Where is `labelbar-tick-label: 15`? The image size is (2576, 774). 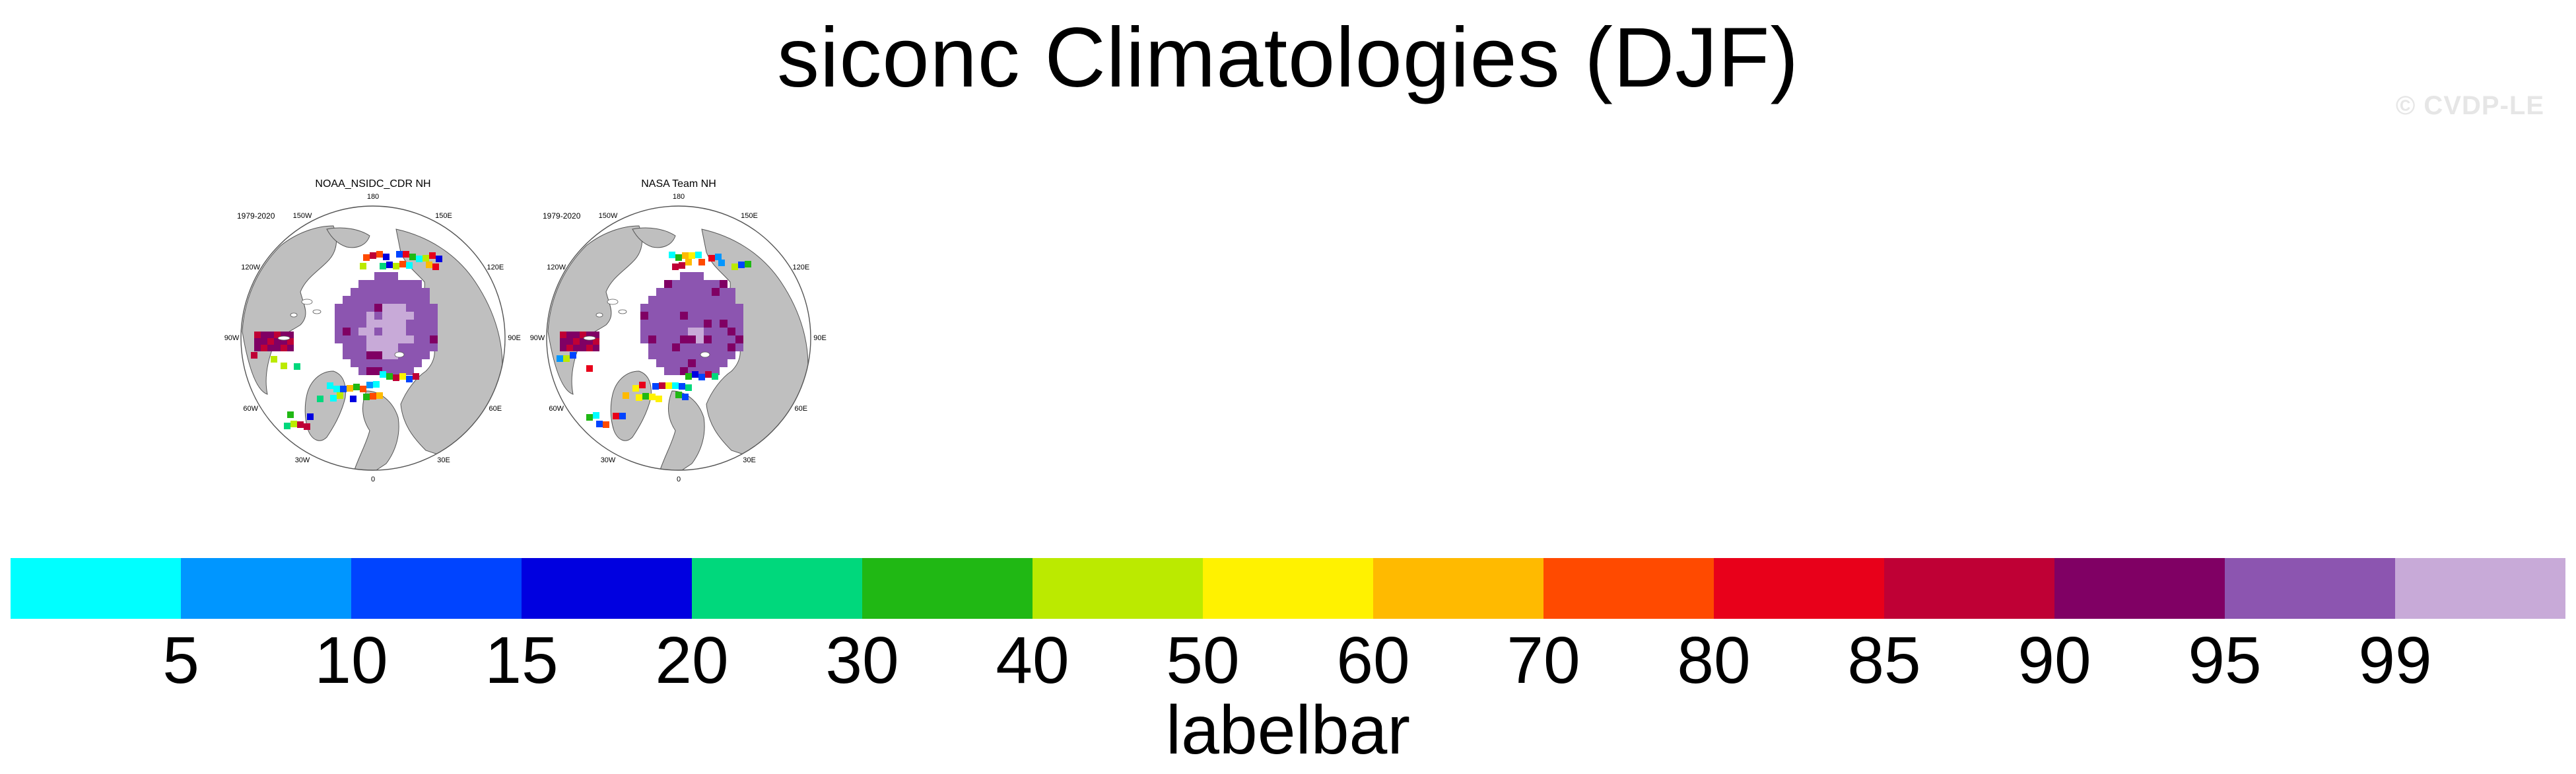
labelbar-tick-label: 15 is located at coordinates (522, 660).